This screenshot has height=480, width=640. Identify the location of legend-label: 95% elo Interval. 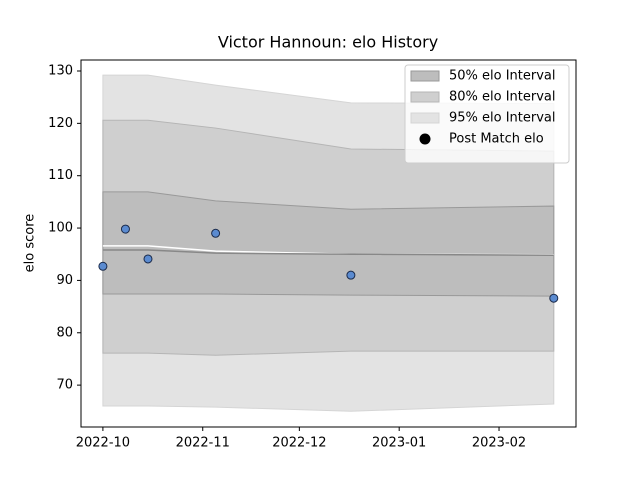
(502, 118).